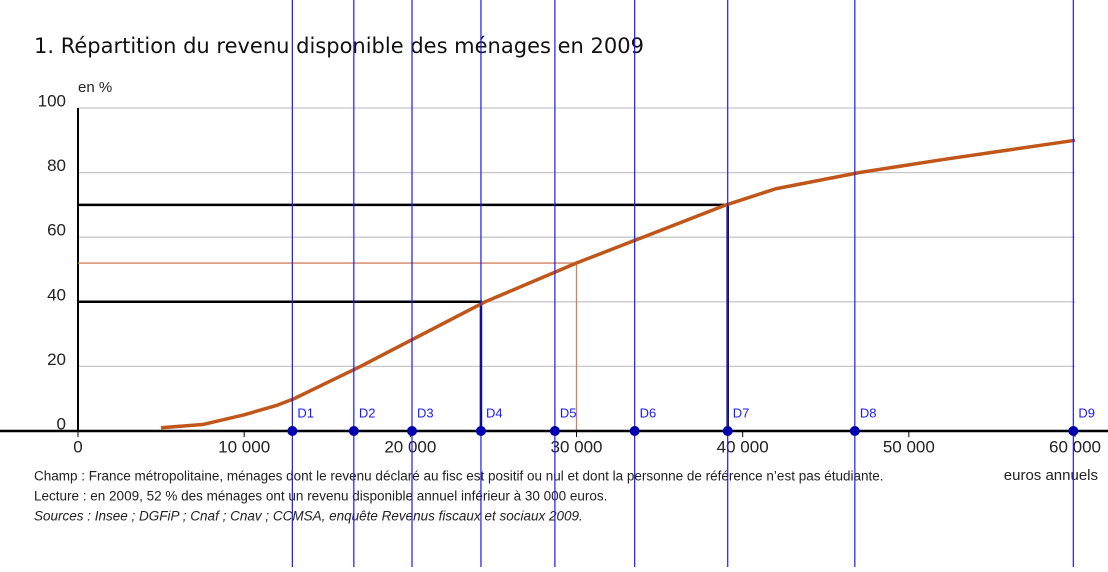  What do you see at coordinates (741, 412) in the screenshot?
I see `decile-label: D7` at bounding box center [741, 412].